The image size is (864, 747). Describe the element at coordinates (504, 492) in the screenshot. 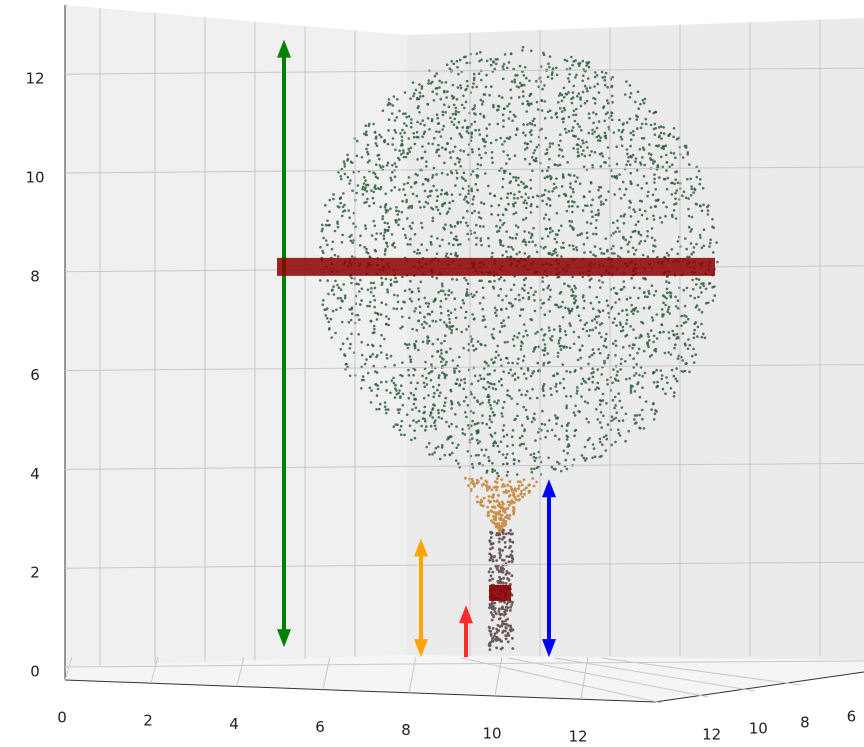

I see `branch-point` at that location.